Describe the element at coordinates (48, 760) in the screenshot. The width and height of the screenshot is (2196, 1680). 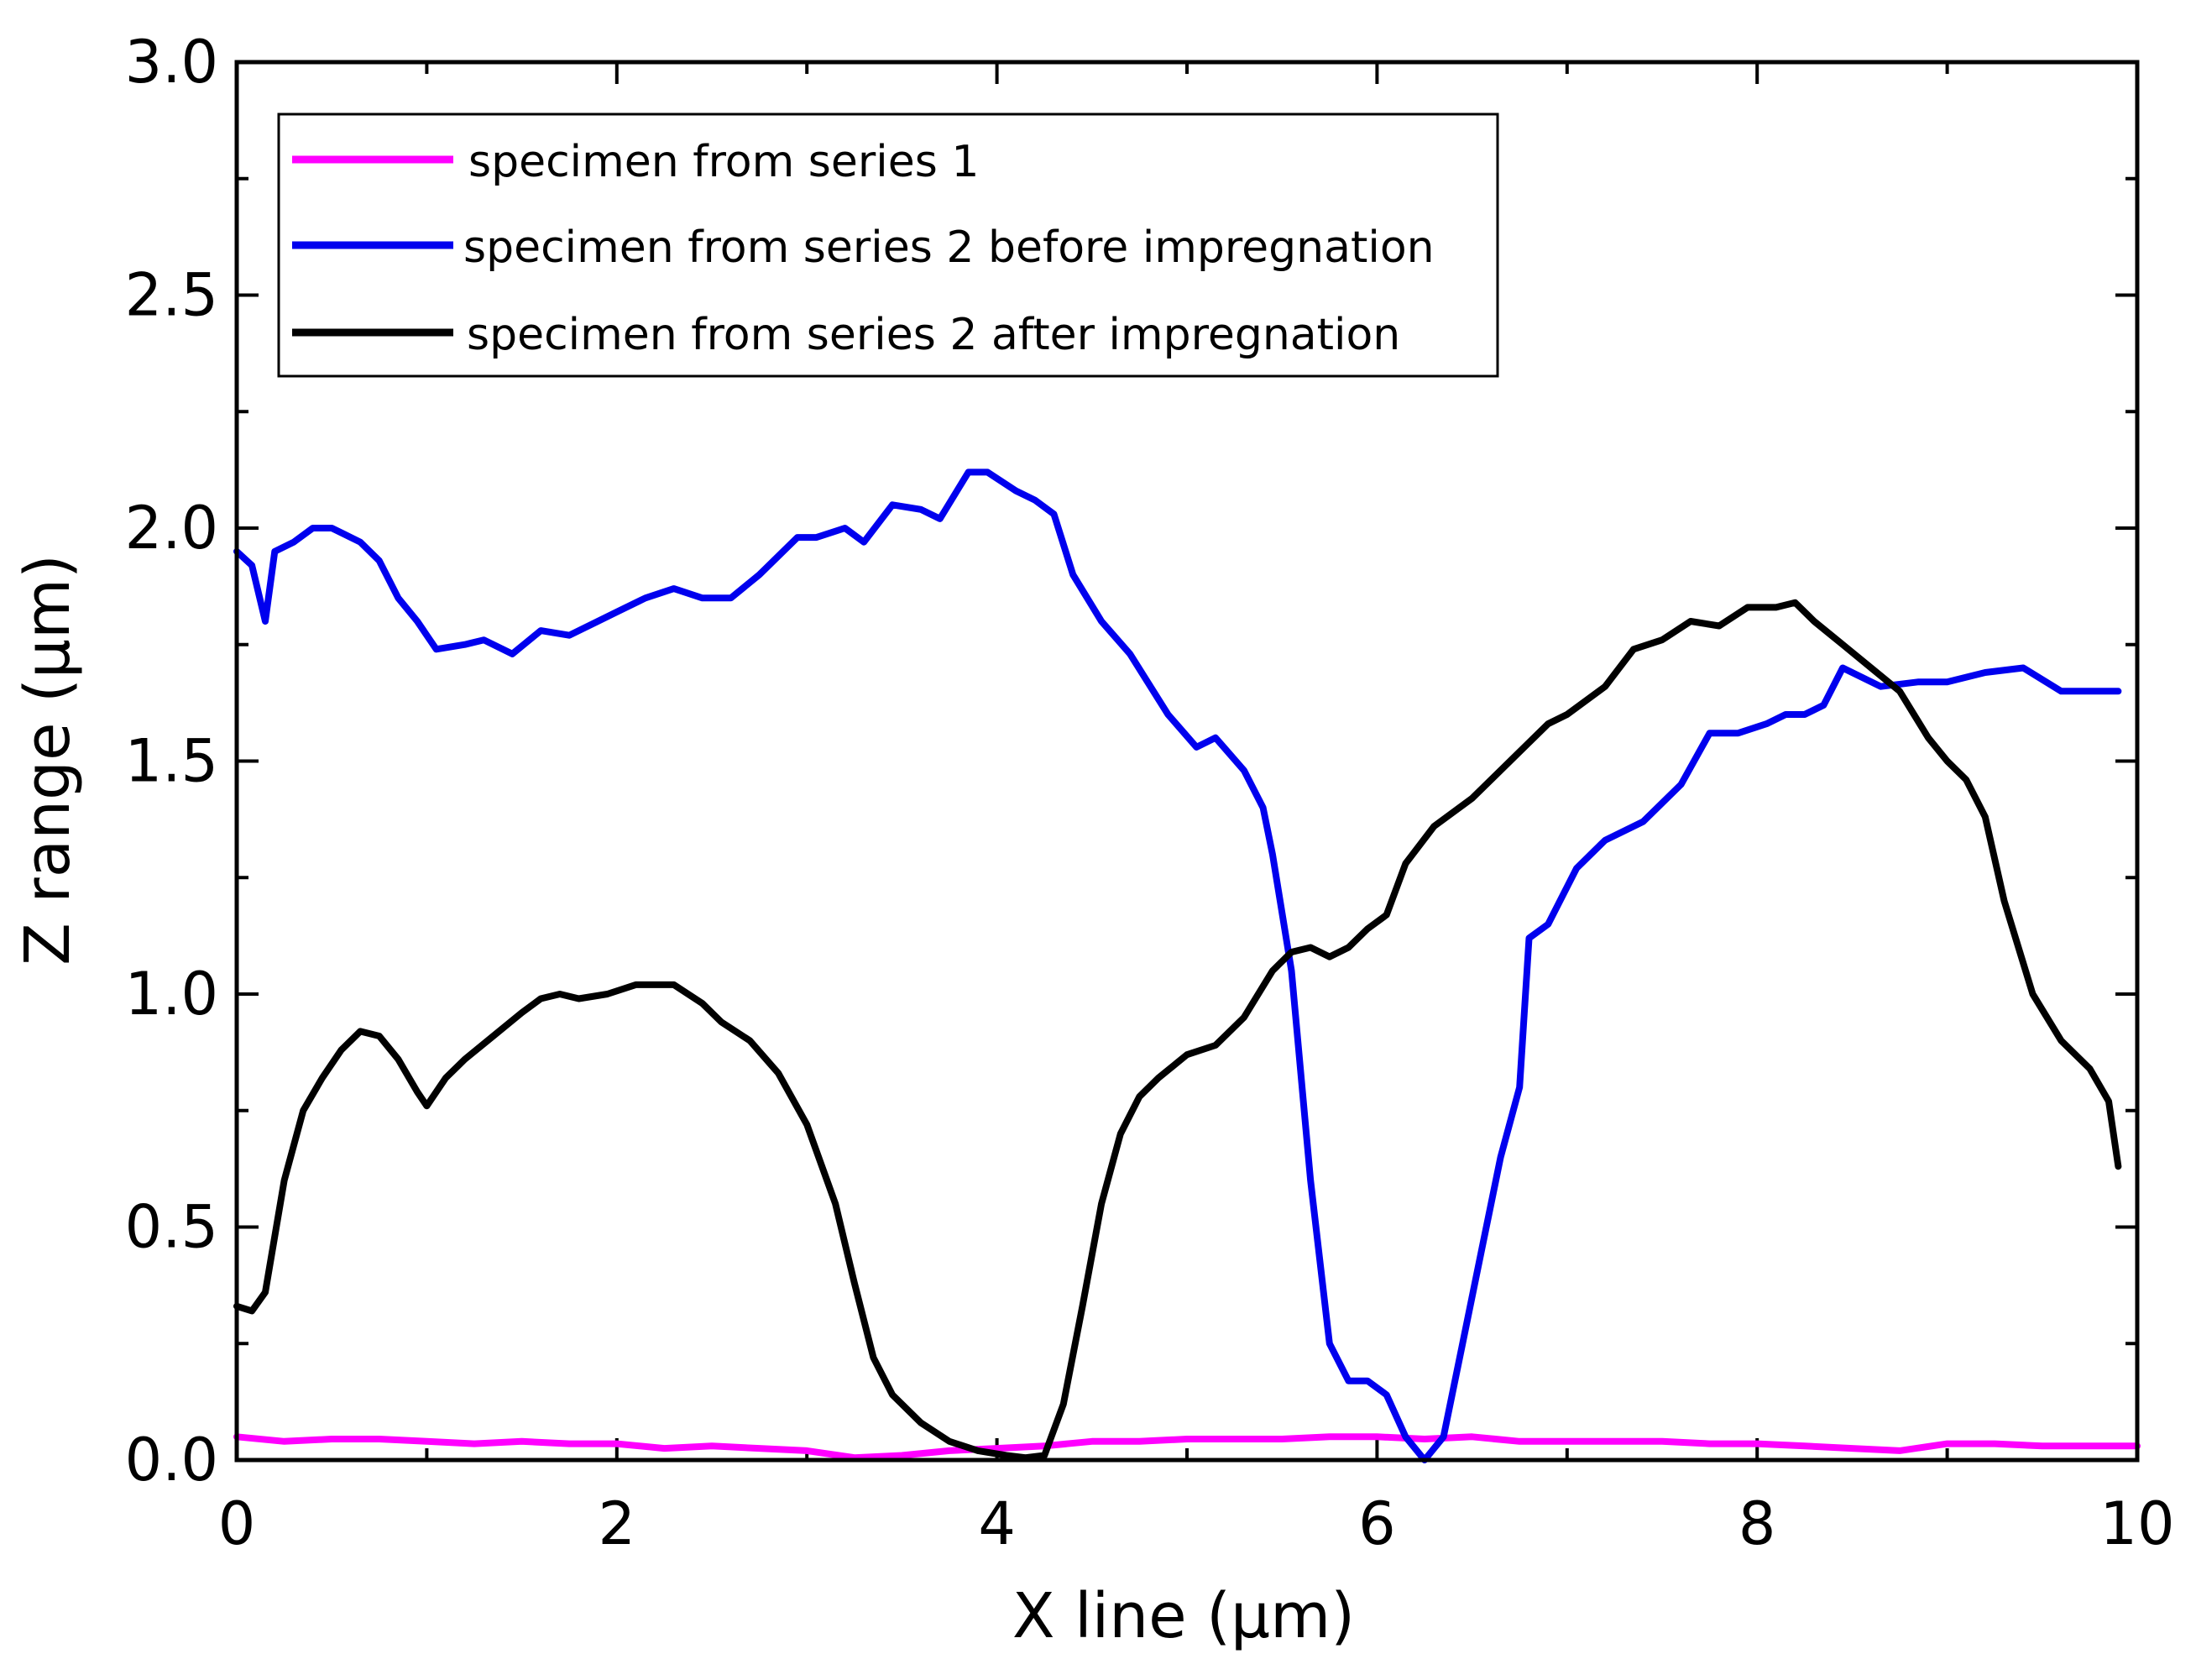
I see `y-axis-title: Z range (µm)` at that location.